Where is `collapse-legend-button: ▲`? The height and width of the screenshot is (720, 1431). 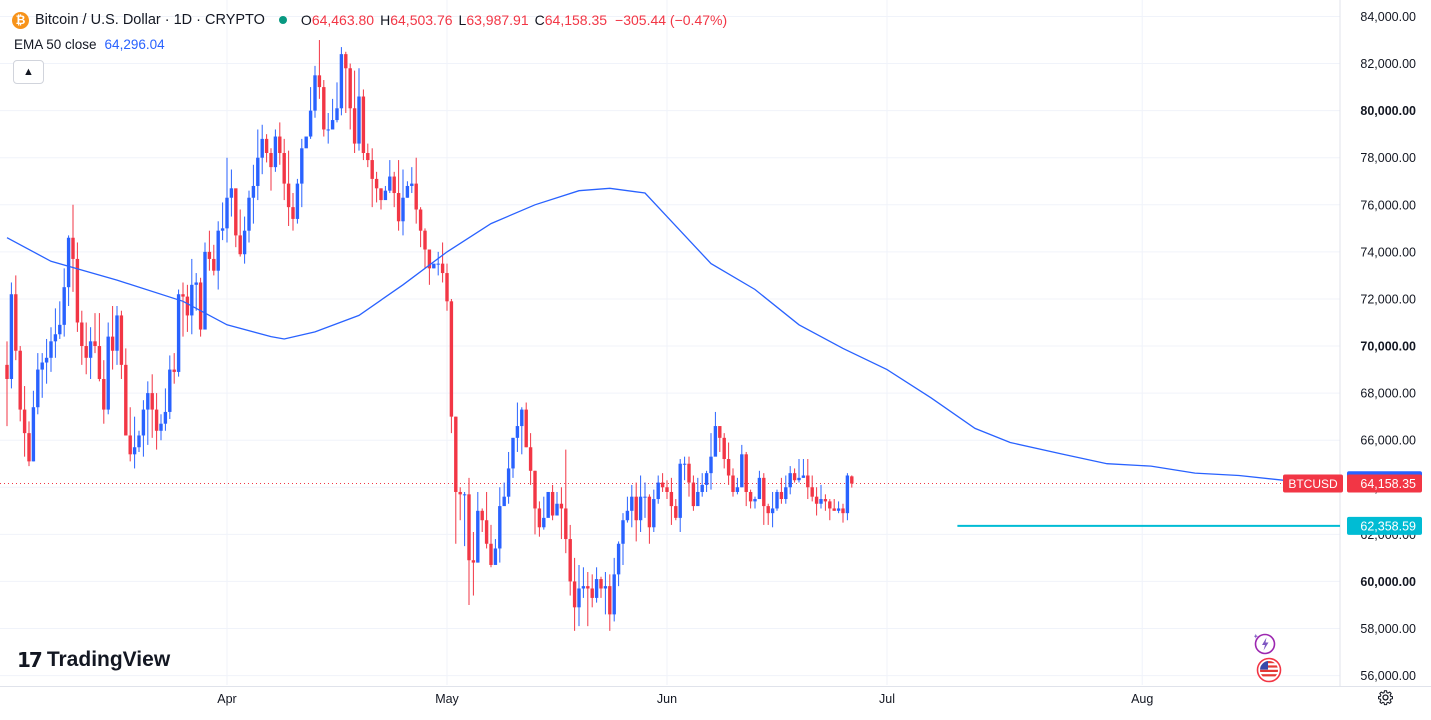
collapse-legend-button: ▲ is located at coordinates (28, 72).